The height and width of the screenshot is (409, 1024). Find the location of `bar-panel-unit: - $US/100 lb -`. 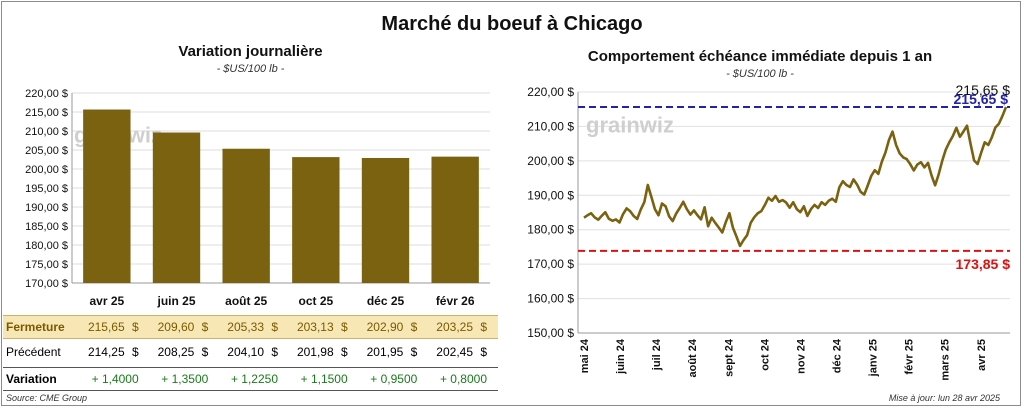

bar-panel-unit: - $US/100 lb - is located at coordinates (250, 69).